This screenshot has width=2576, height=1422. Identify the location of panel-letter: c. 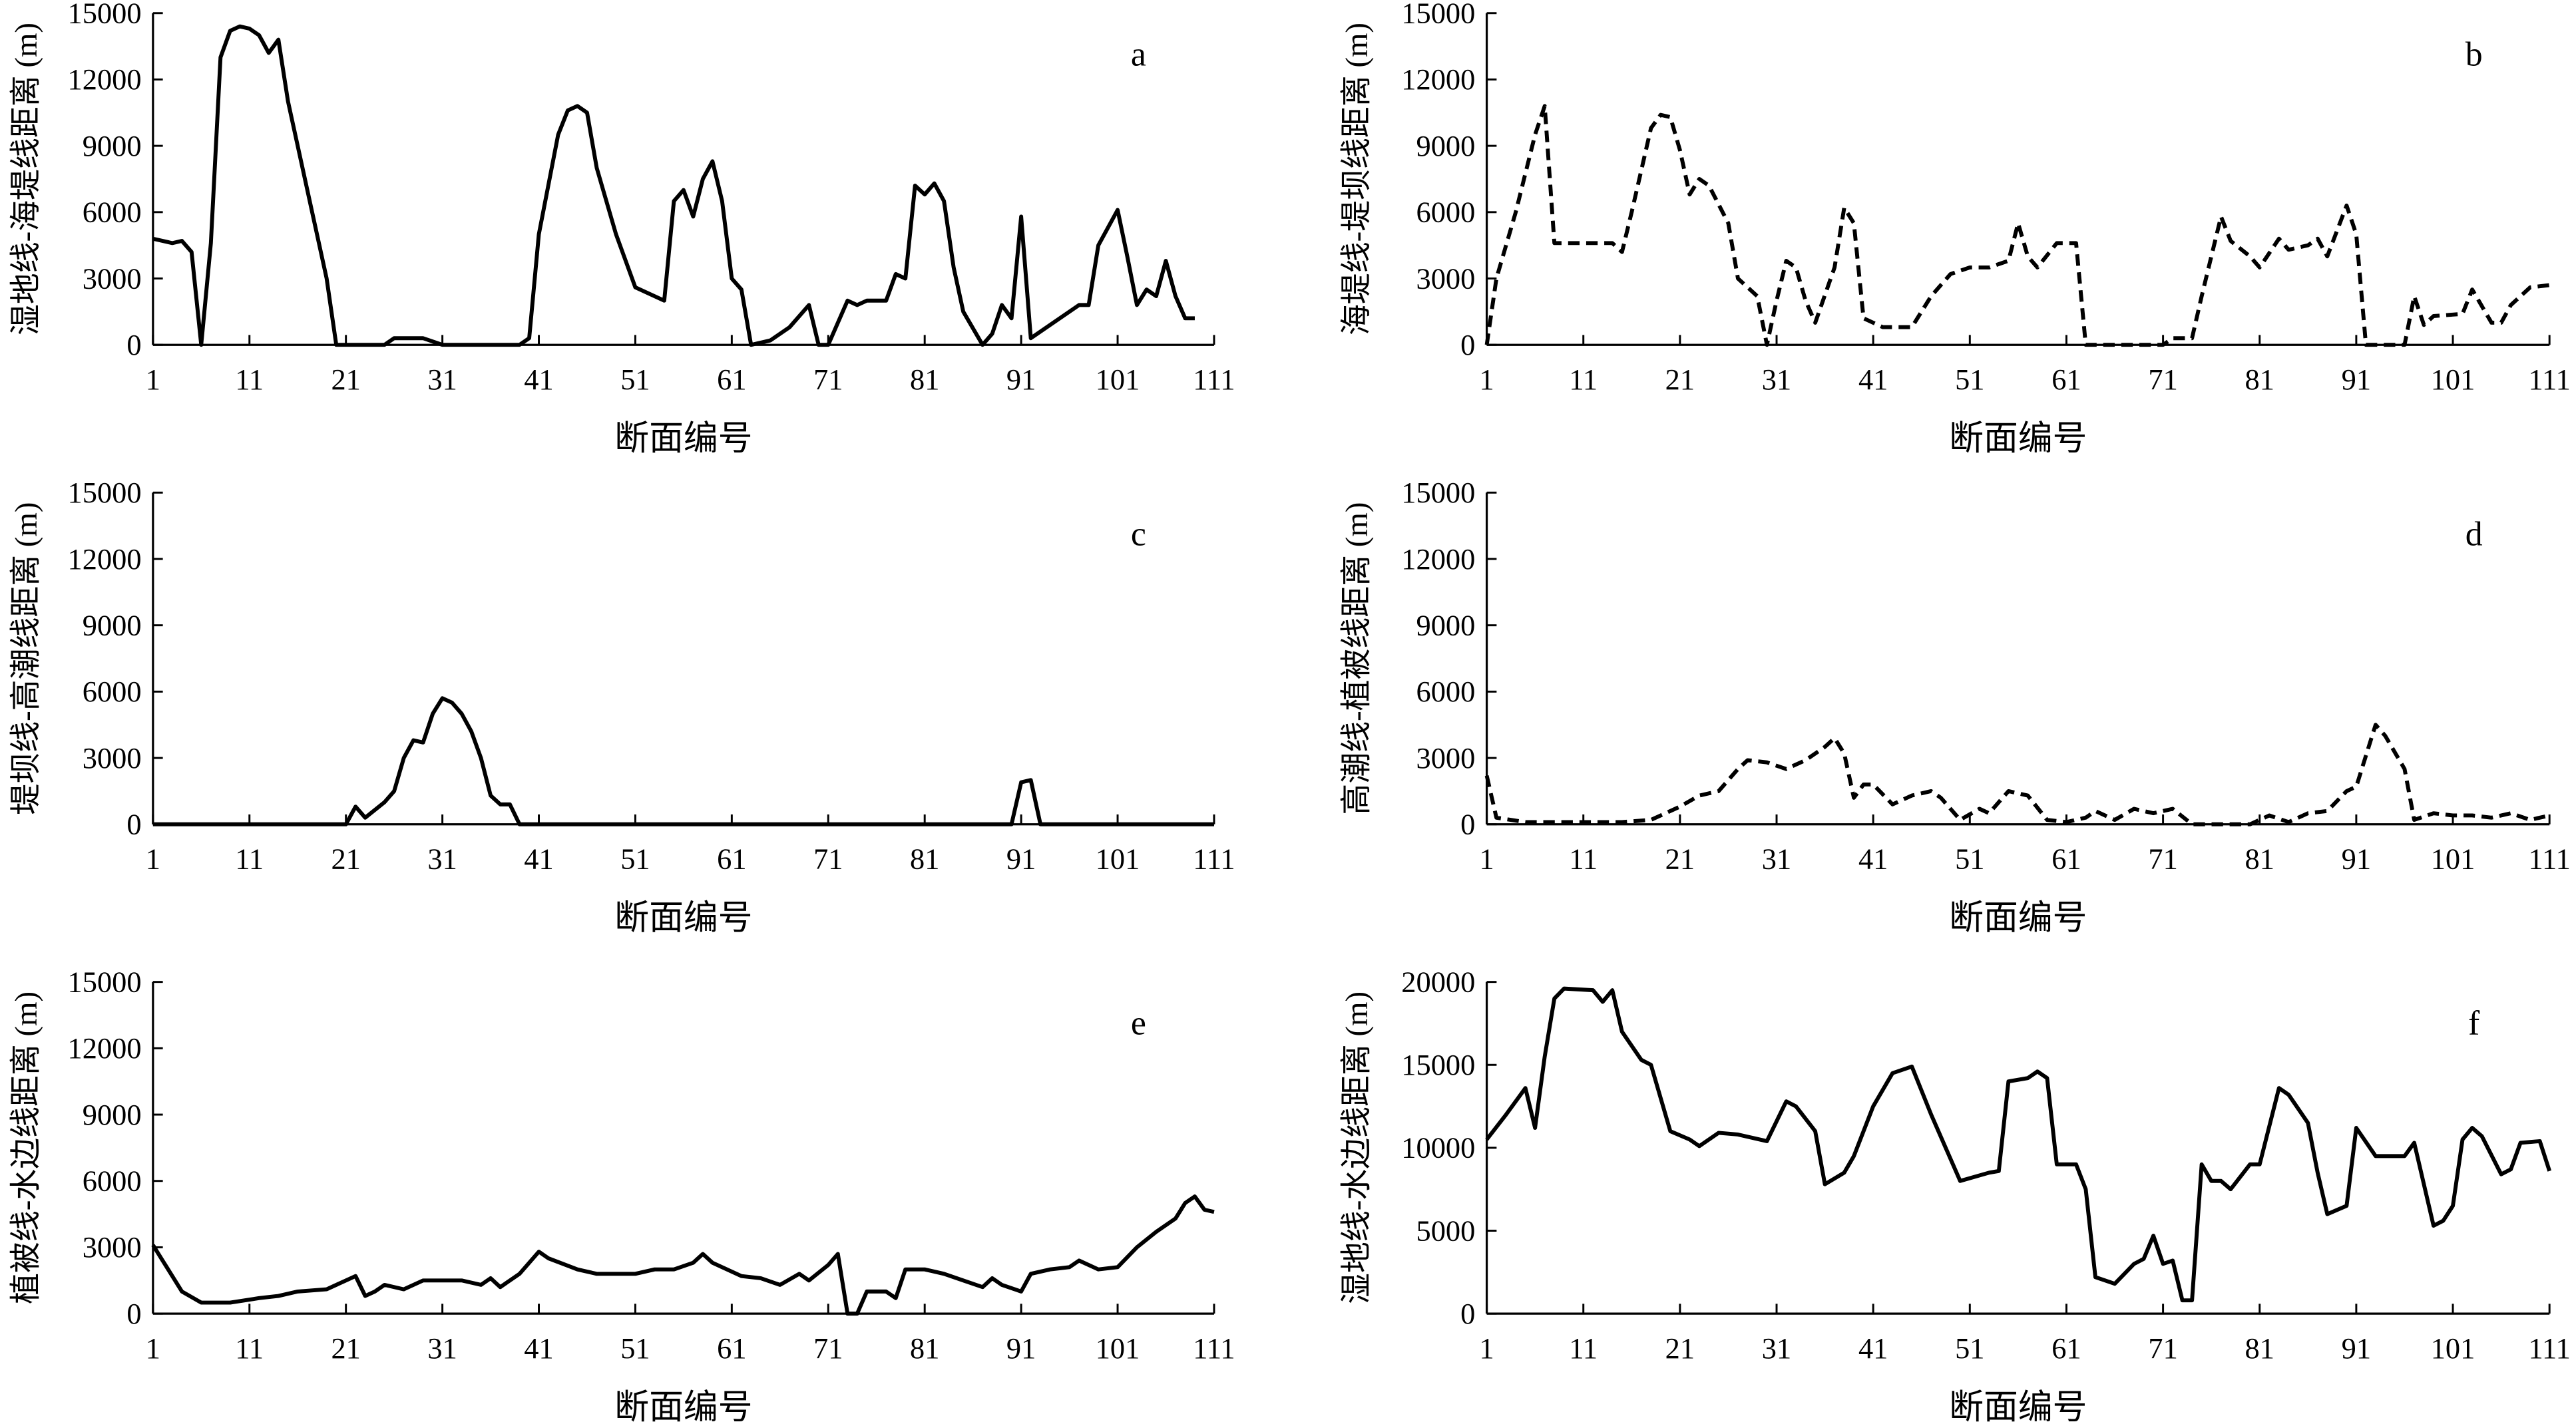
(1138, 534).